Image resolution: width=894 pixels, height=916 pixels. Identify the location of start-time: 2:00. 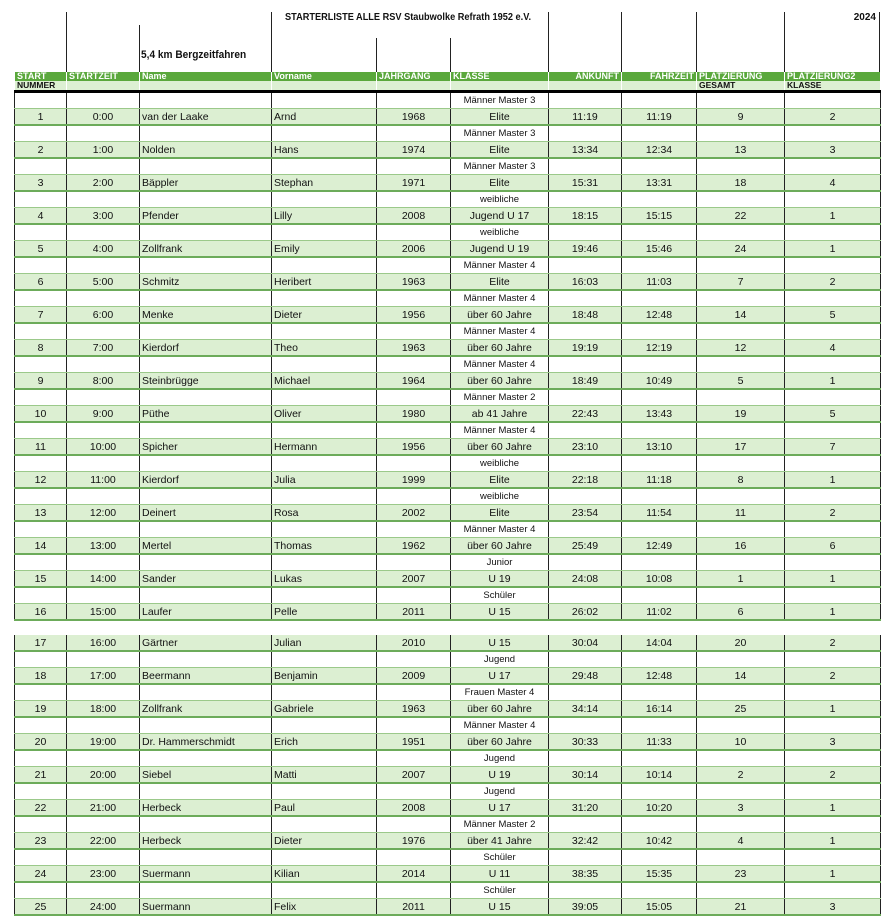
(103, 183).